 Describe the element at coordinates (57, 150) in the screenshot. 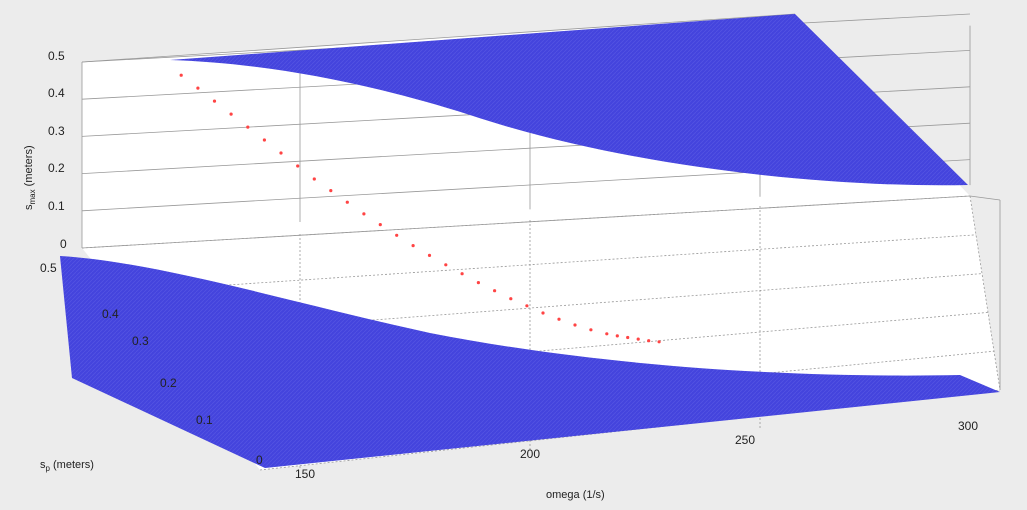

I see `z-tick-labels: 0.5 0.4 0.3 0.2 0.1 0` at that location.